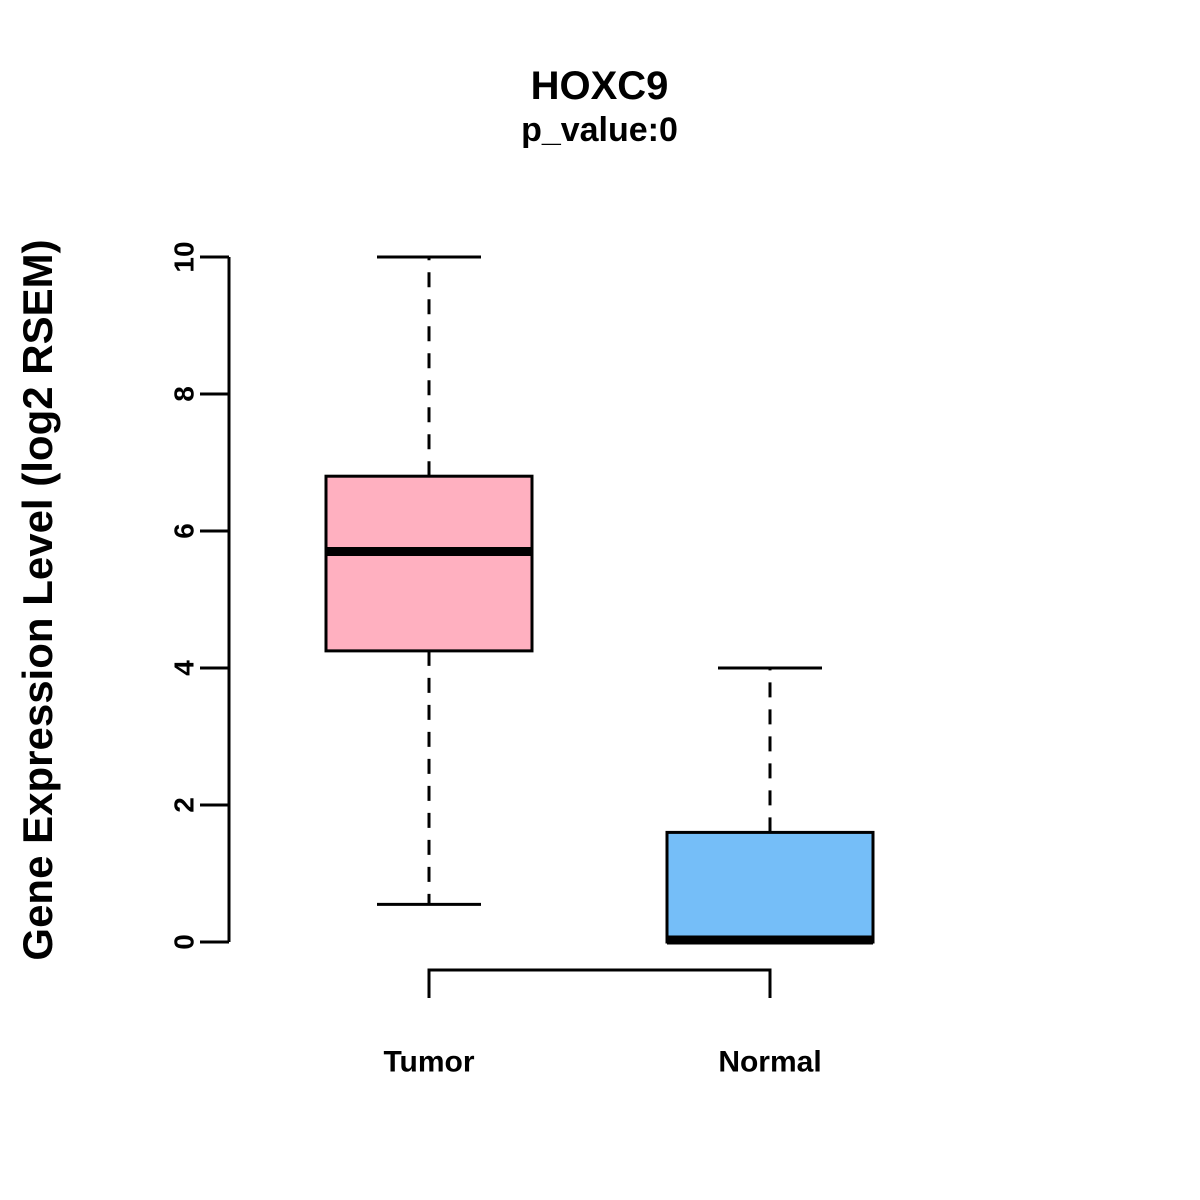 This screenshot has height=1200, width=1200. What do you see at coordinates (184, 805) in the screenshot?
I see `y-axis-tick-label: 2` at bounding box center [184, 805].